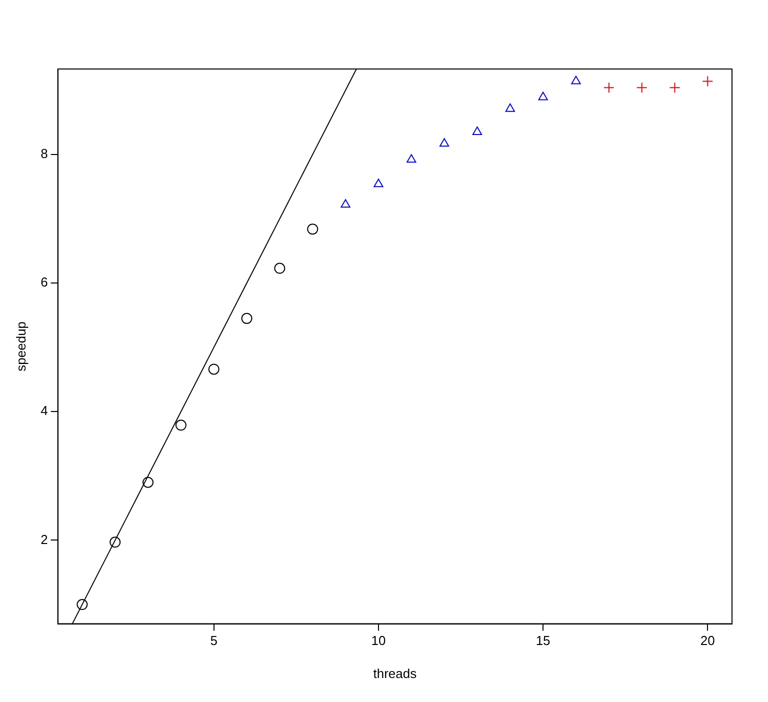  I want to click on x-tick-label: 10, so click(378, 640).